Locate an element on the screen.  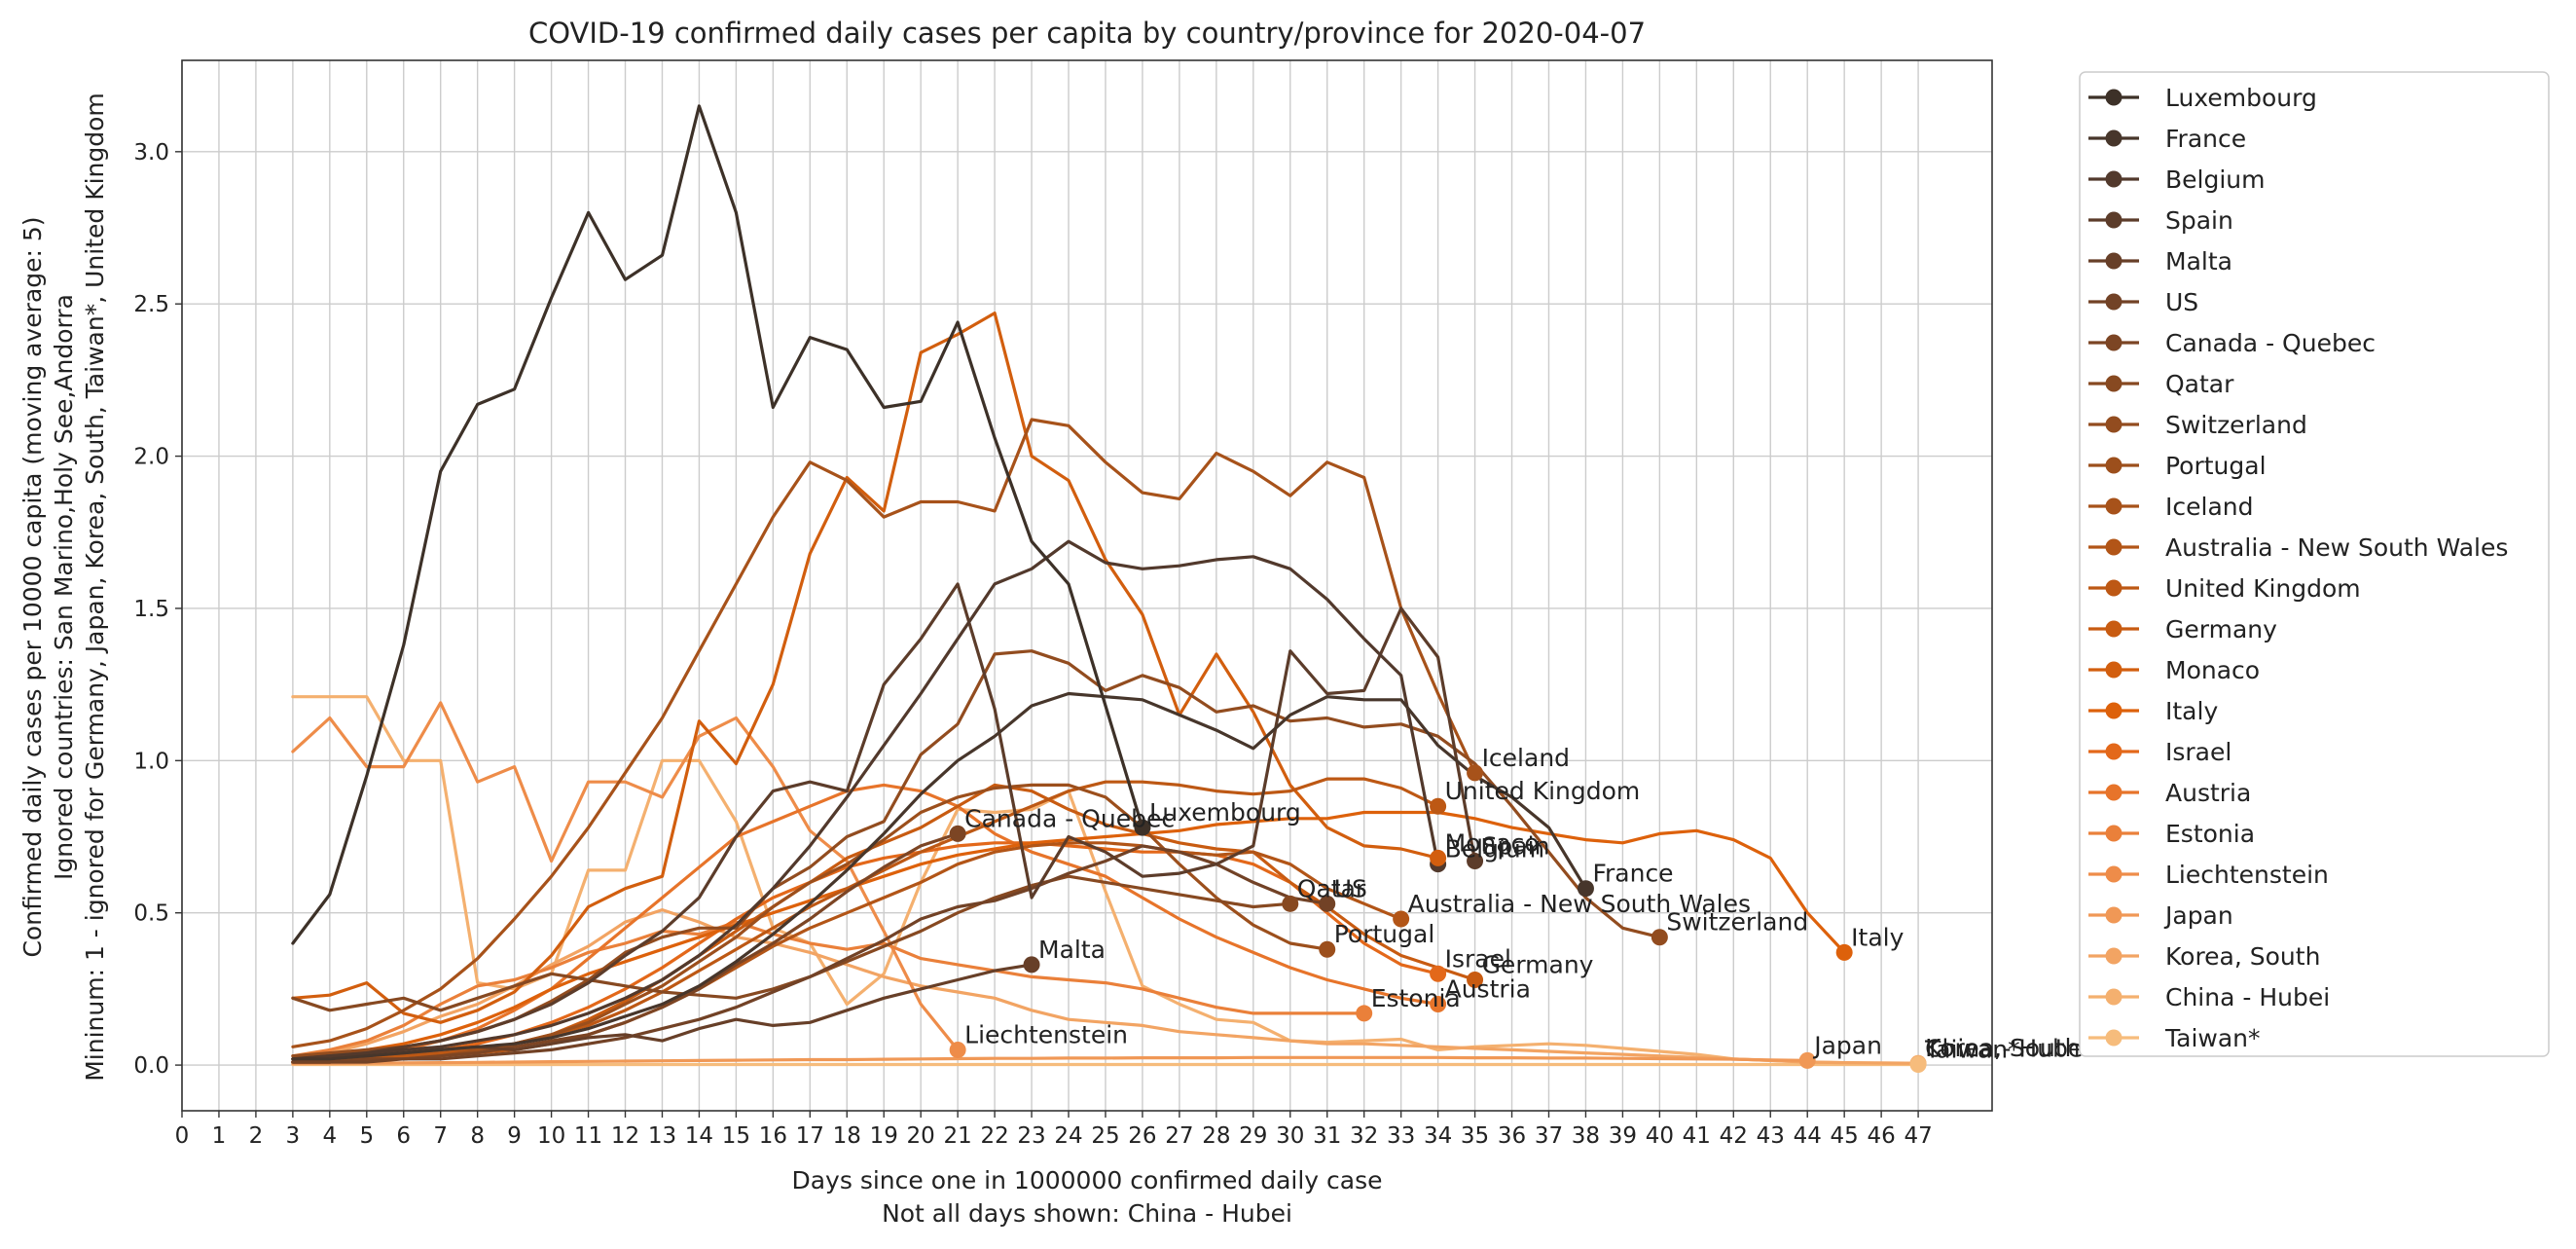
y-tick-label: 0.5 is located at coordinates (151, 914).